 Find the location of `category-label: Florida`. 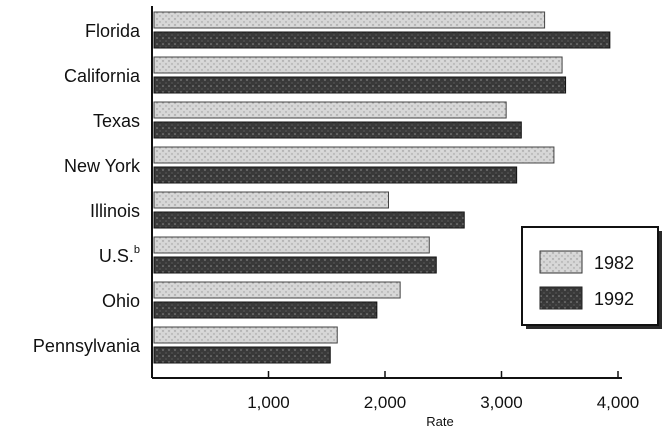

category-label: Florida is located at coordinates (113, 31).